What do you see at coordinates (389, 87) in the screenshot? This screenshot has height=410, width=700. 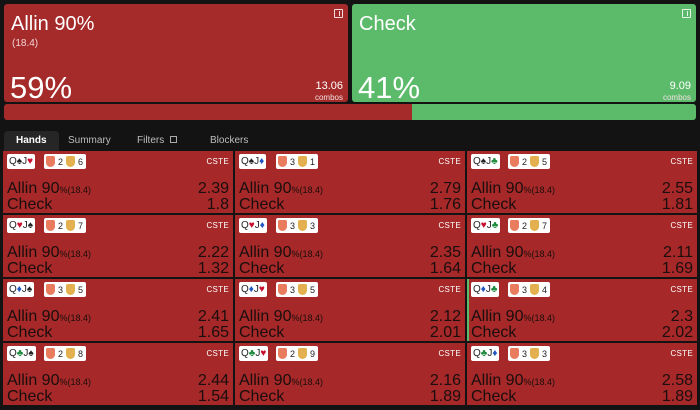 I see `action-frequency: 41%` at bounding box center [389, 87].